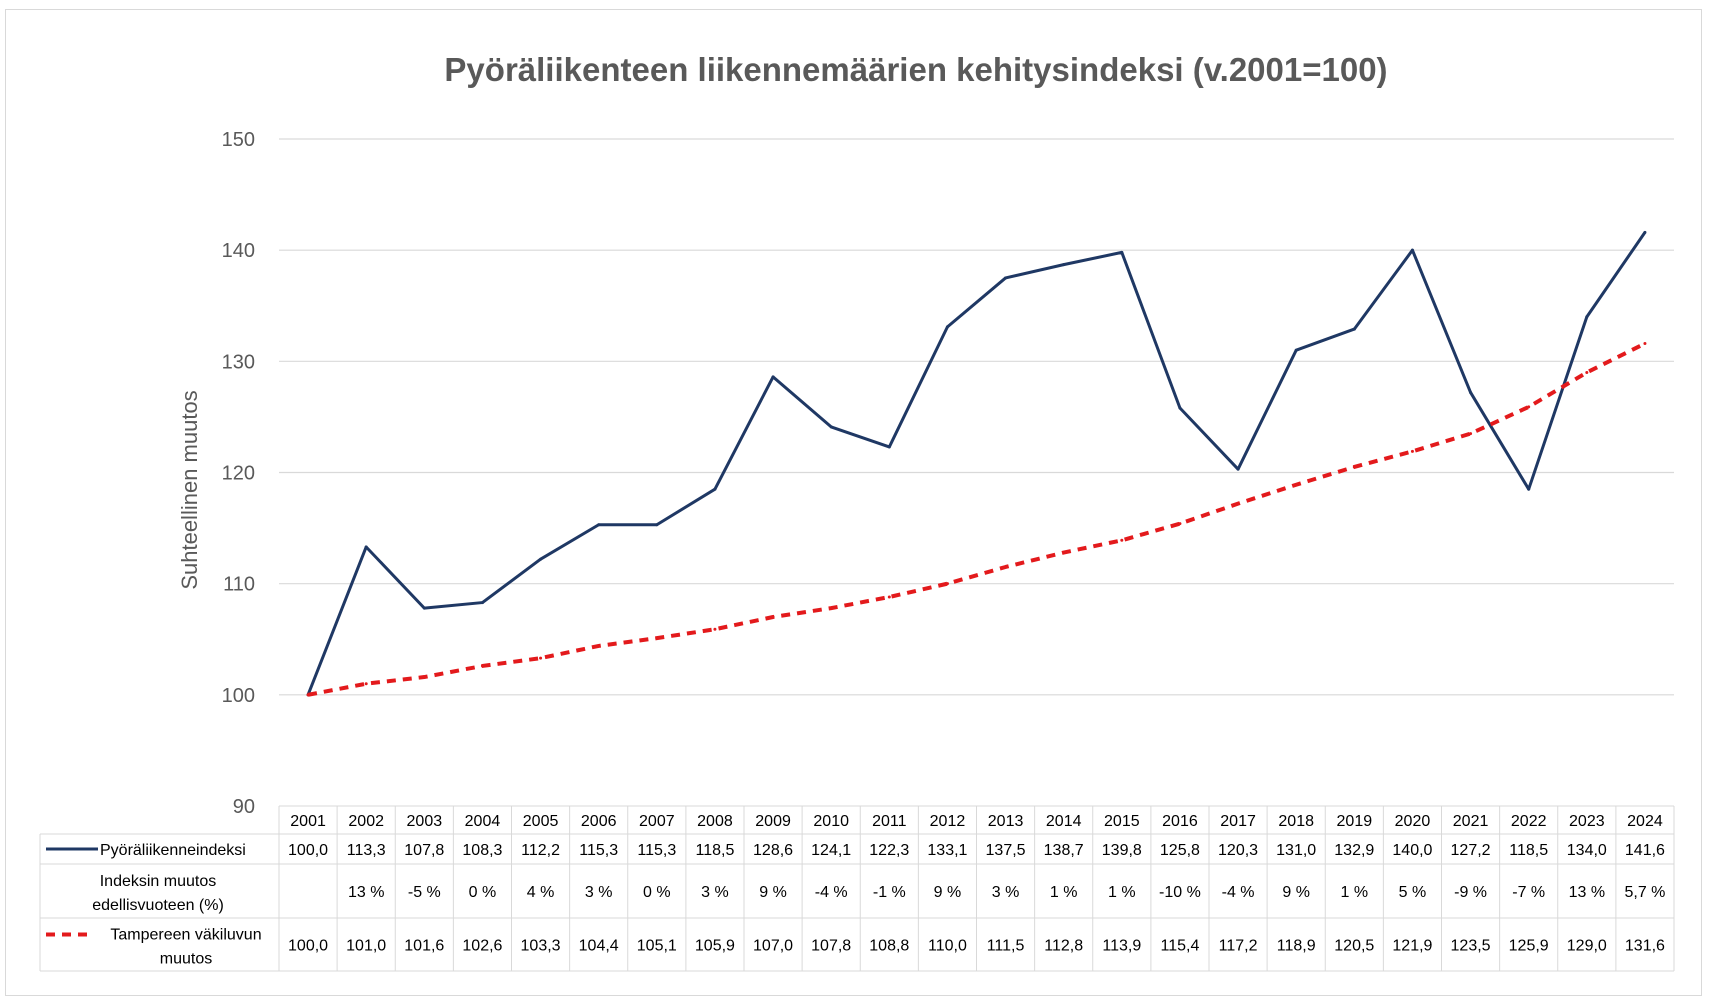  What do you see at coordinates (773, 850) in the screenshot?
I see `table-cell: 128,6` at bounding box center [773, 850].